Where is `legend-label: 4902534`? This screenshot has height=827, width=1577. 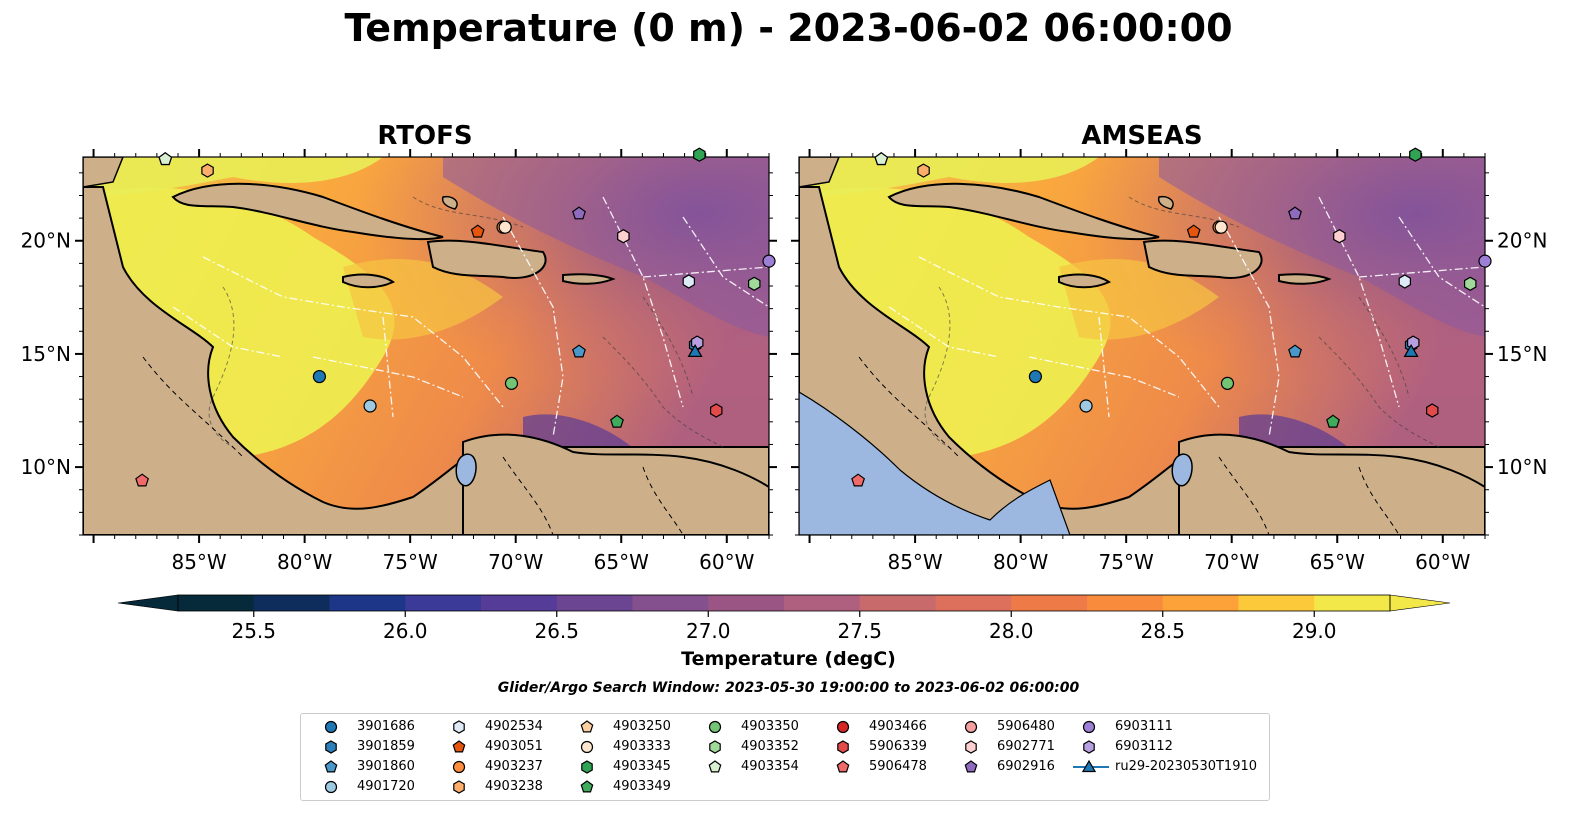
legend-label: 4902534 is located at coordinates (514, 726).